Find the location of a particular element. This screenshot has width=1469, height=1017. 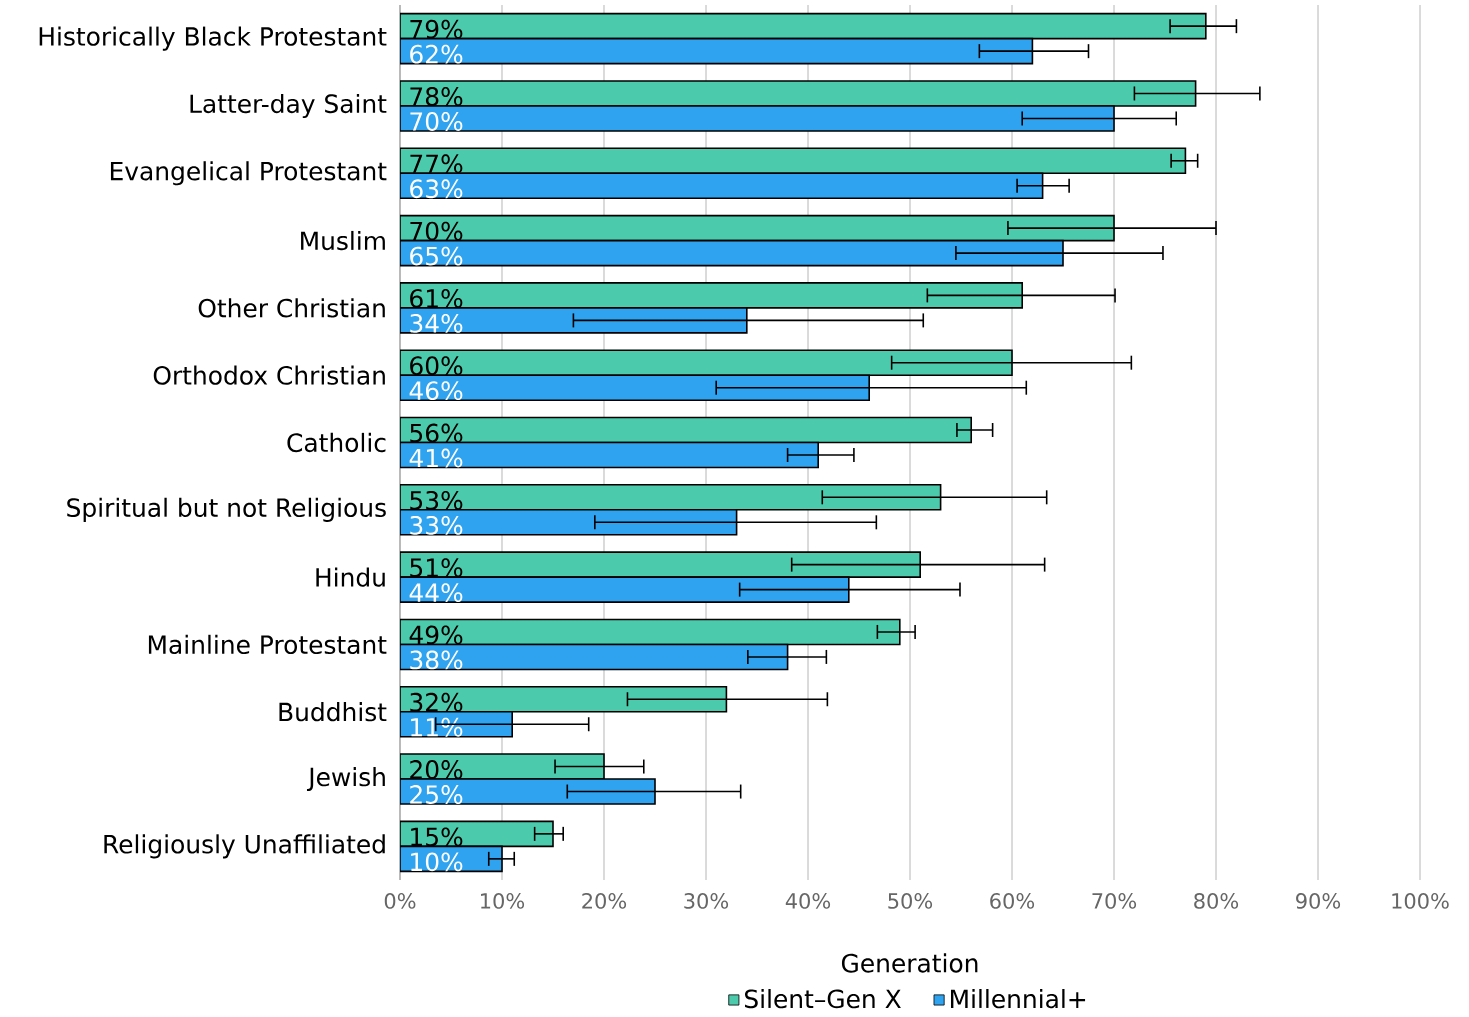

legend-label: Silent–Gen X is located at coordinates (822, 999).